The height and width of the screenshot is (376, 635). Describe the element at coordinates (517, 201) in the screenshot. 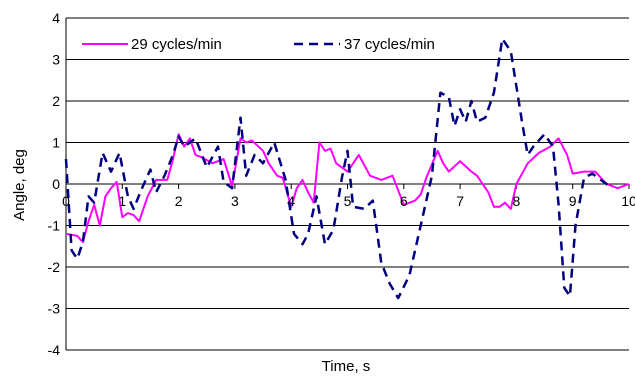

I see `x-tick-label: 8` at that location.